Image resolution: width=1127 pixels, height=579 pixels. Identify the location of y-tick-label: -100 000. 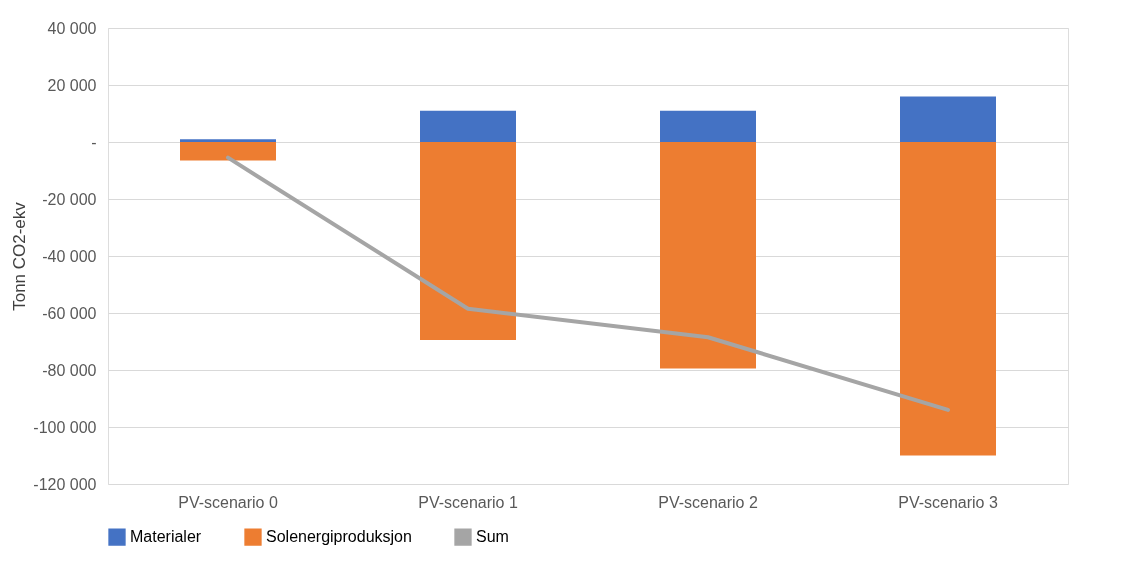
(65, 427).